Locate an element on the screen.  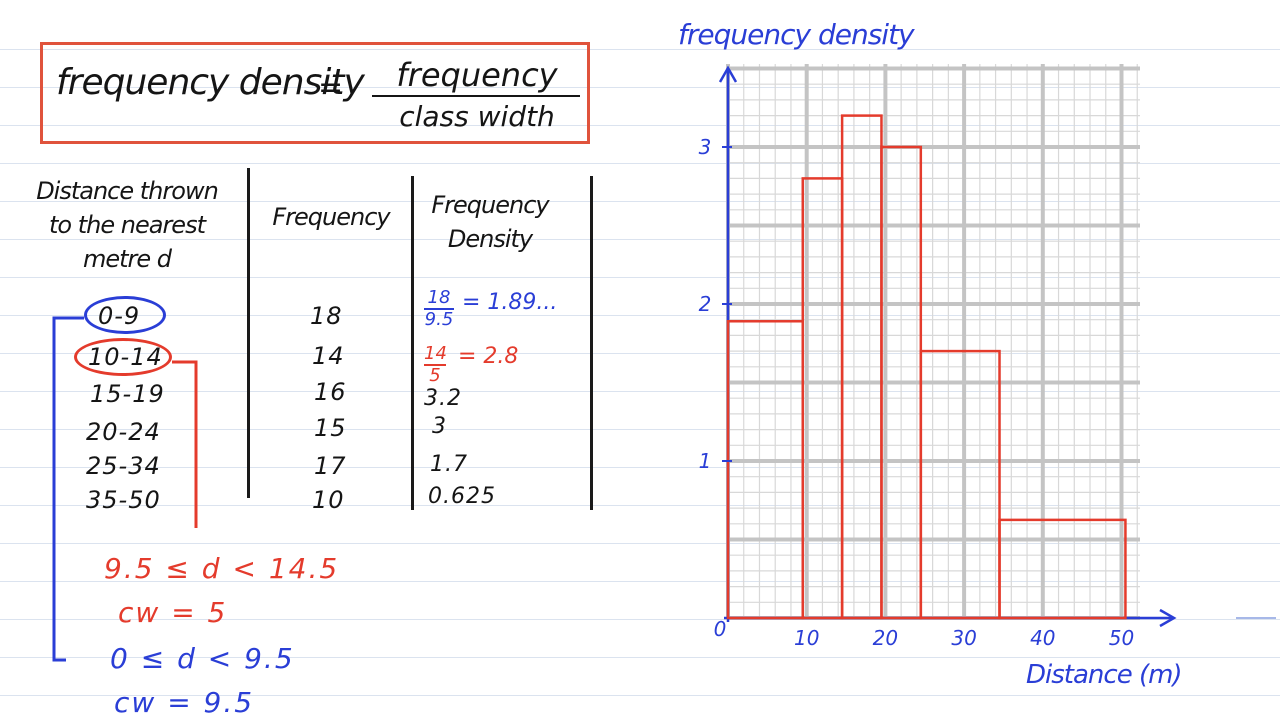
chart-y-axis-label: frequency density is located at coordinates (796, 34).